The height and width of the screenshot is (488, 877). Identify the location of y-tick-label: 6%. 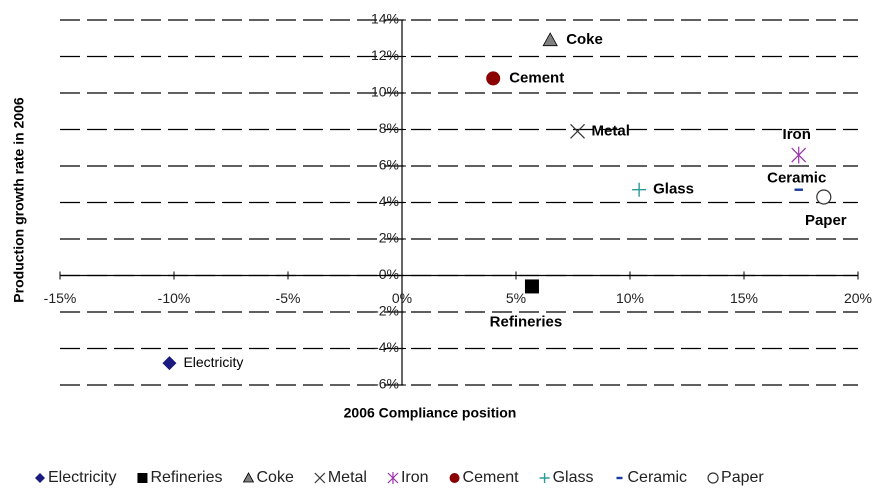
(389, 165).